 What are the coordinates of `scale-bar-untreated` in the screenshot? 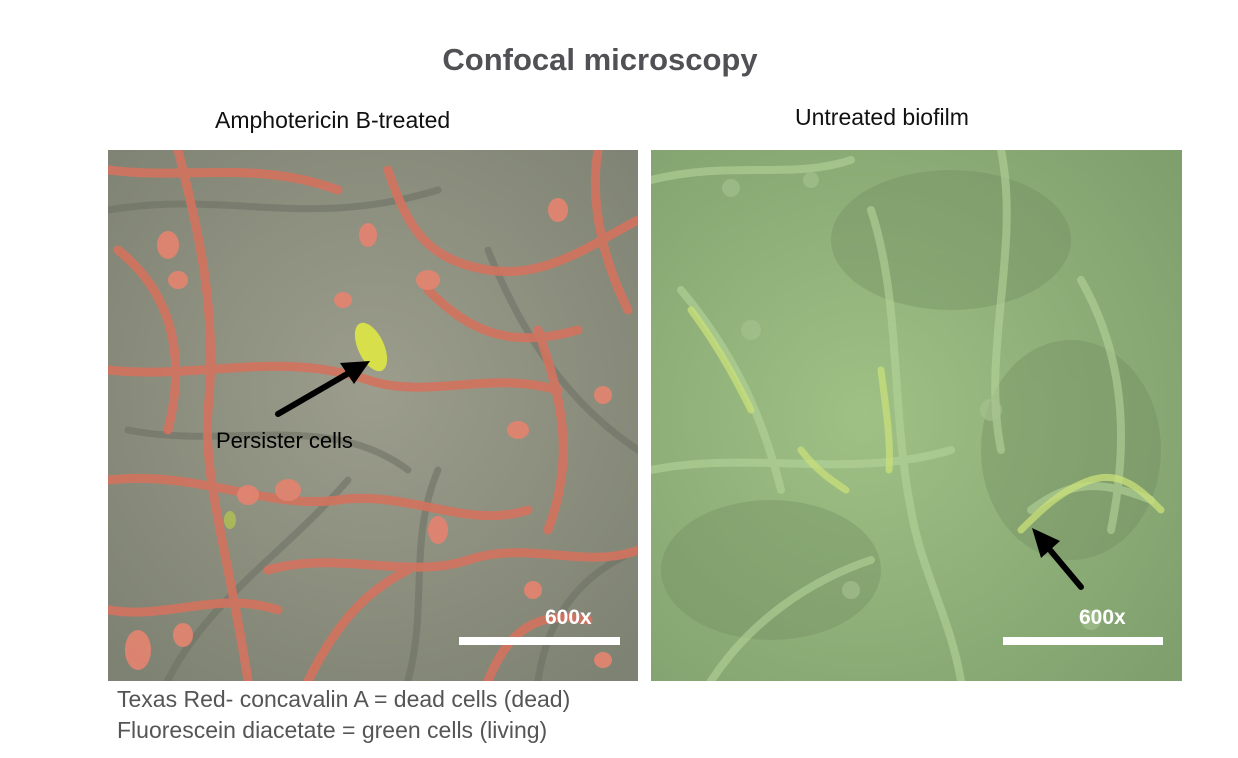 It's located at (1083, 641).